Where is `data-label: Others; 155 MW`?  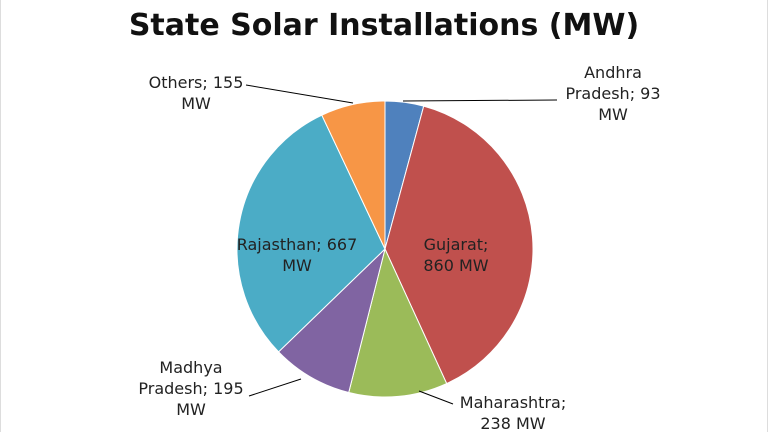
data-label: Others; 155 MW is located at coordinates (196, 93).